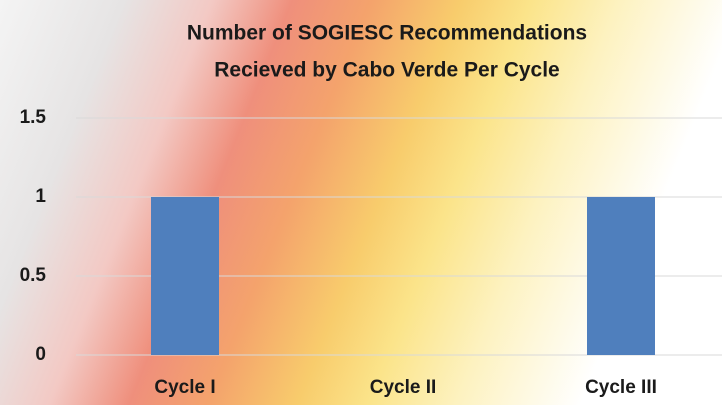 This screenshot has height=405, width=722. What do you see at coordinates (40, 354) in the screenshot?
I see `y-tick-label: 0` at bounding box center [40, 354].